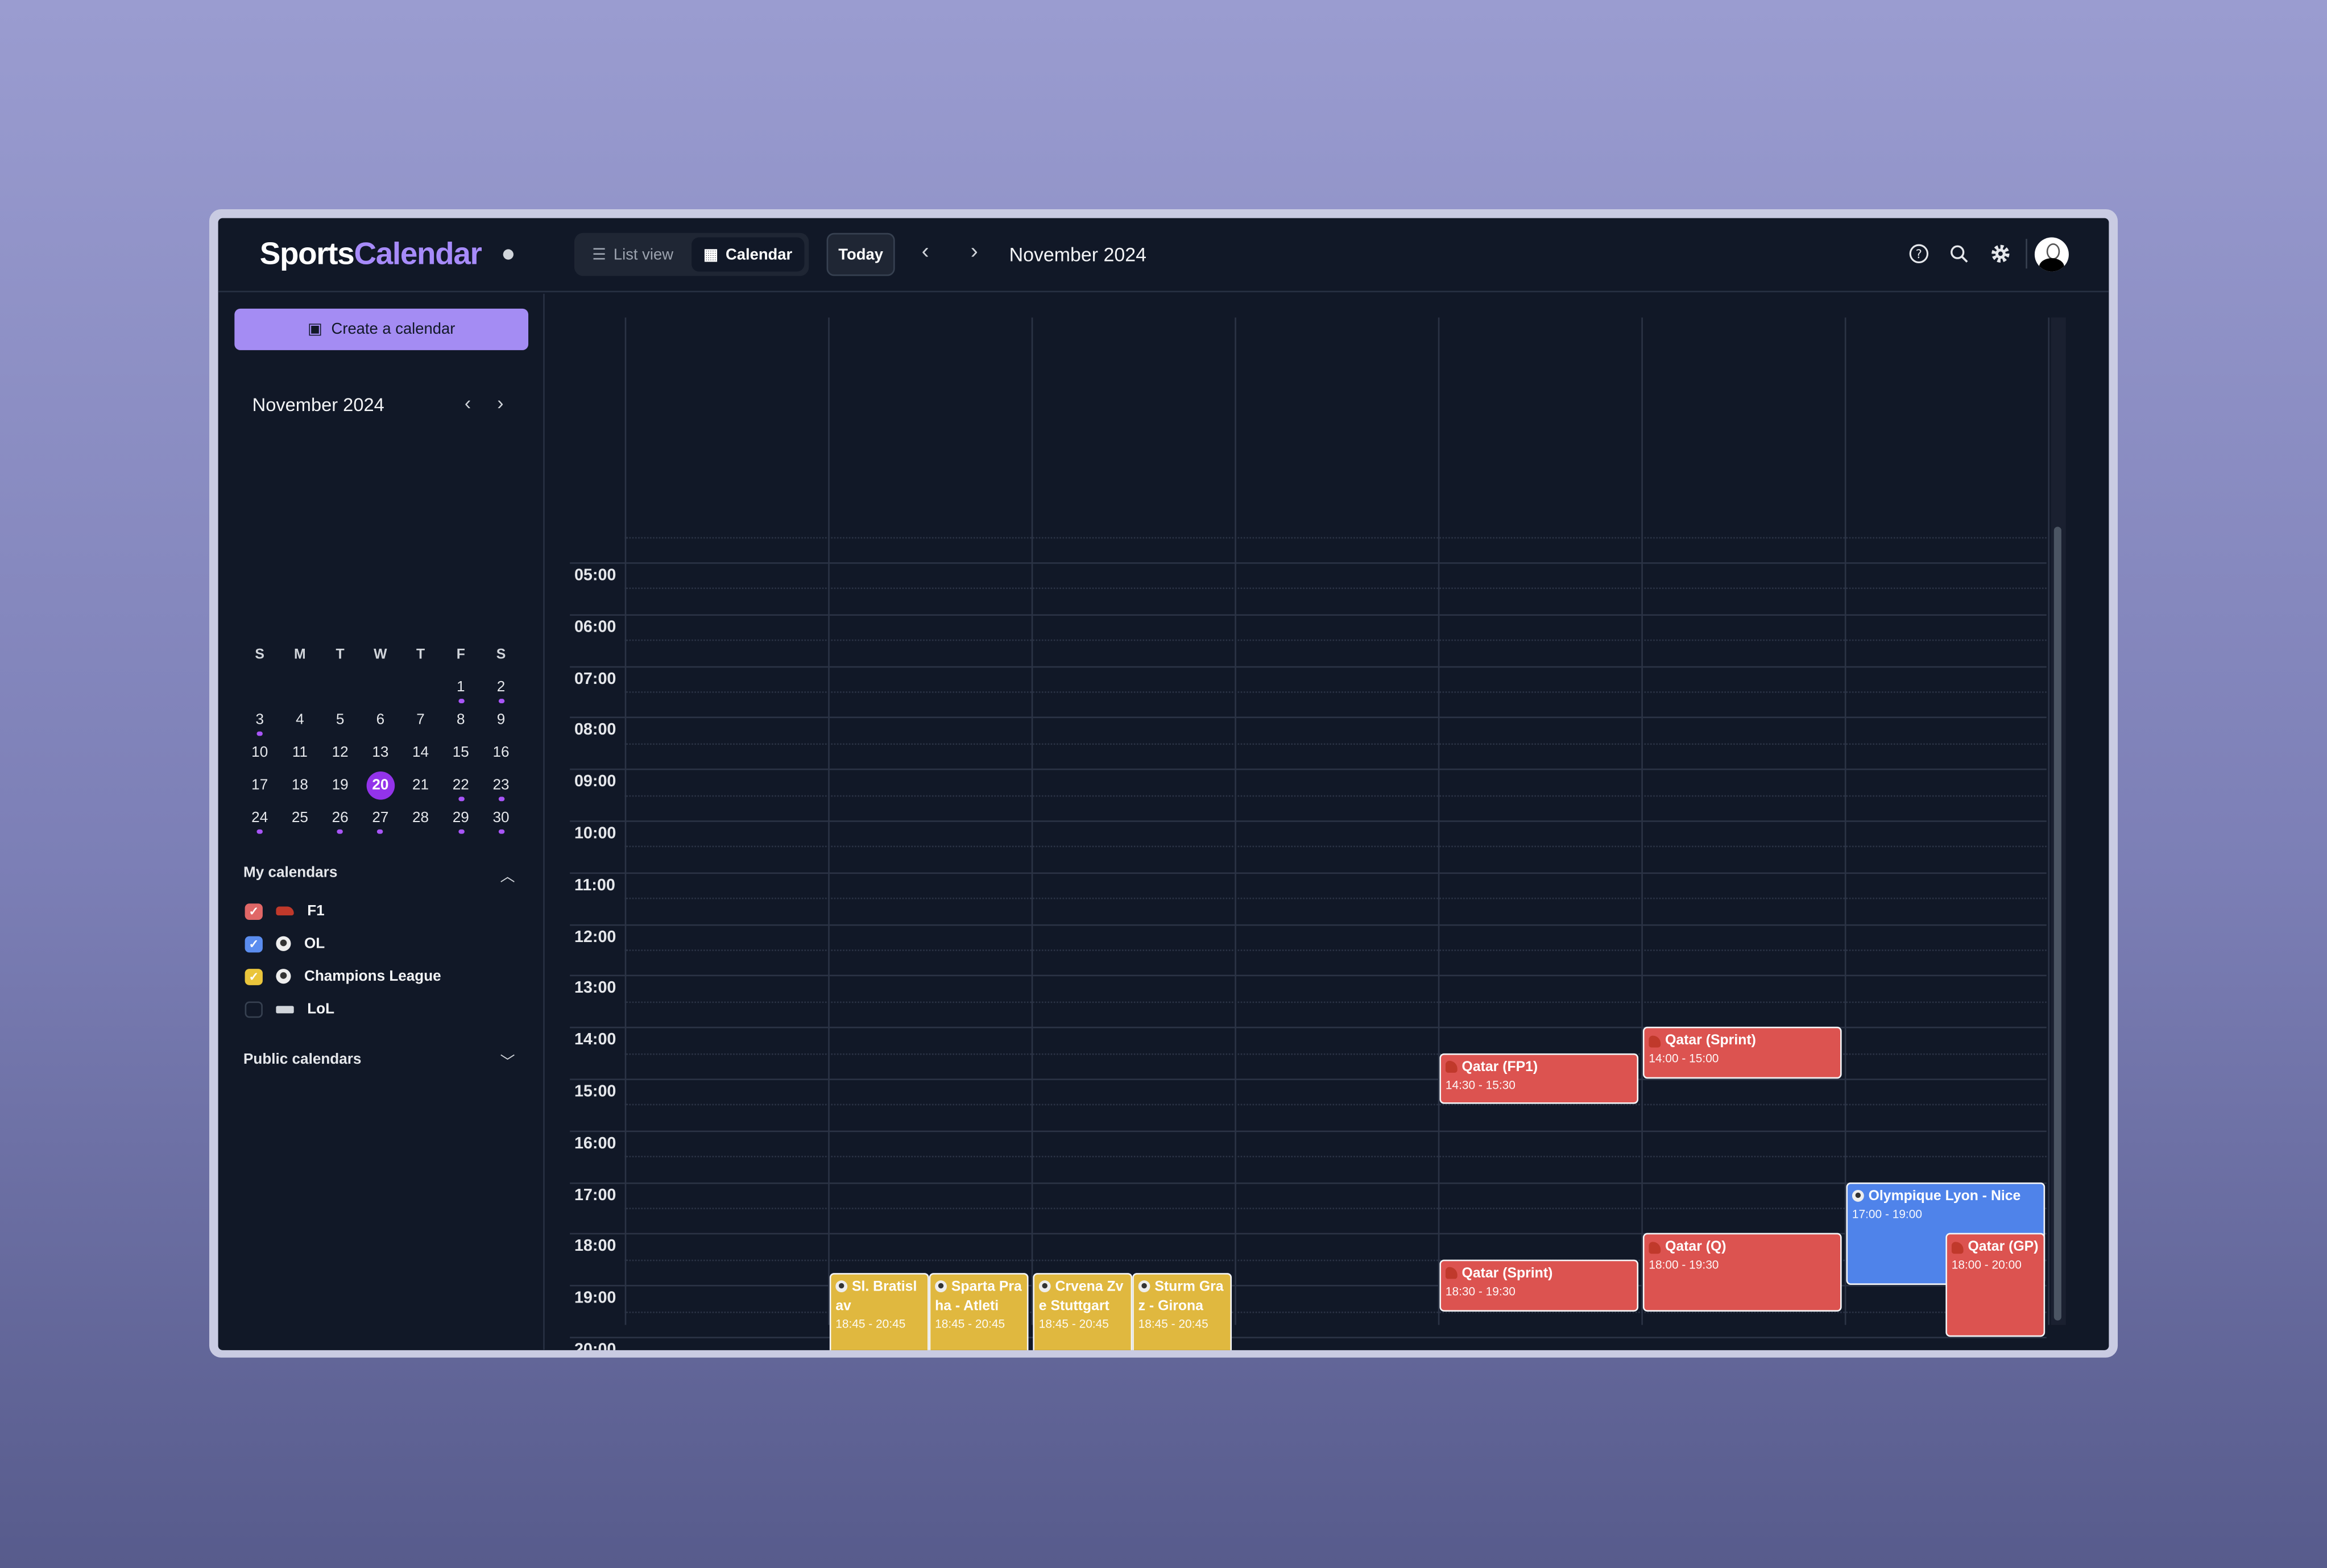 This screenshot has height=1568, width=2327. I want to click on next-month-button: ›, so click(974, 252).